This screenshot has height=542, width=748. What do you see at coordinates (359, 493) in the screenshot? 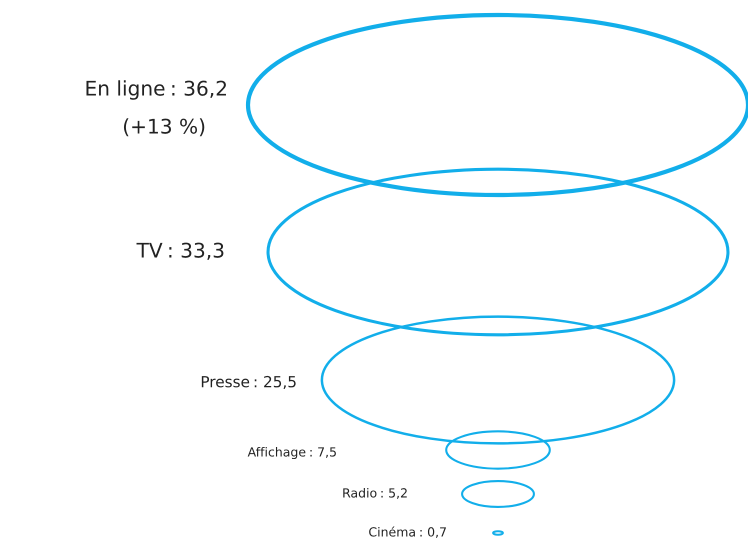
I see `category-label: Radio` at bounding box center [359, 493].